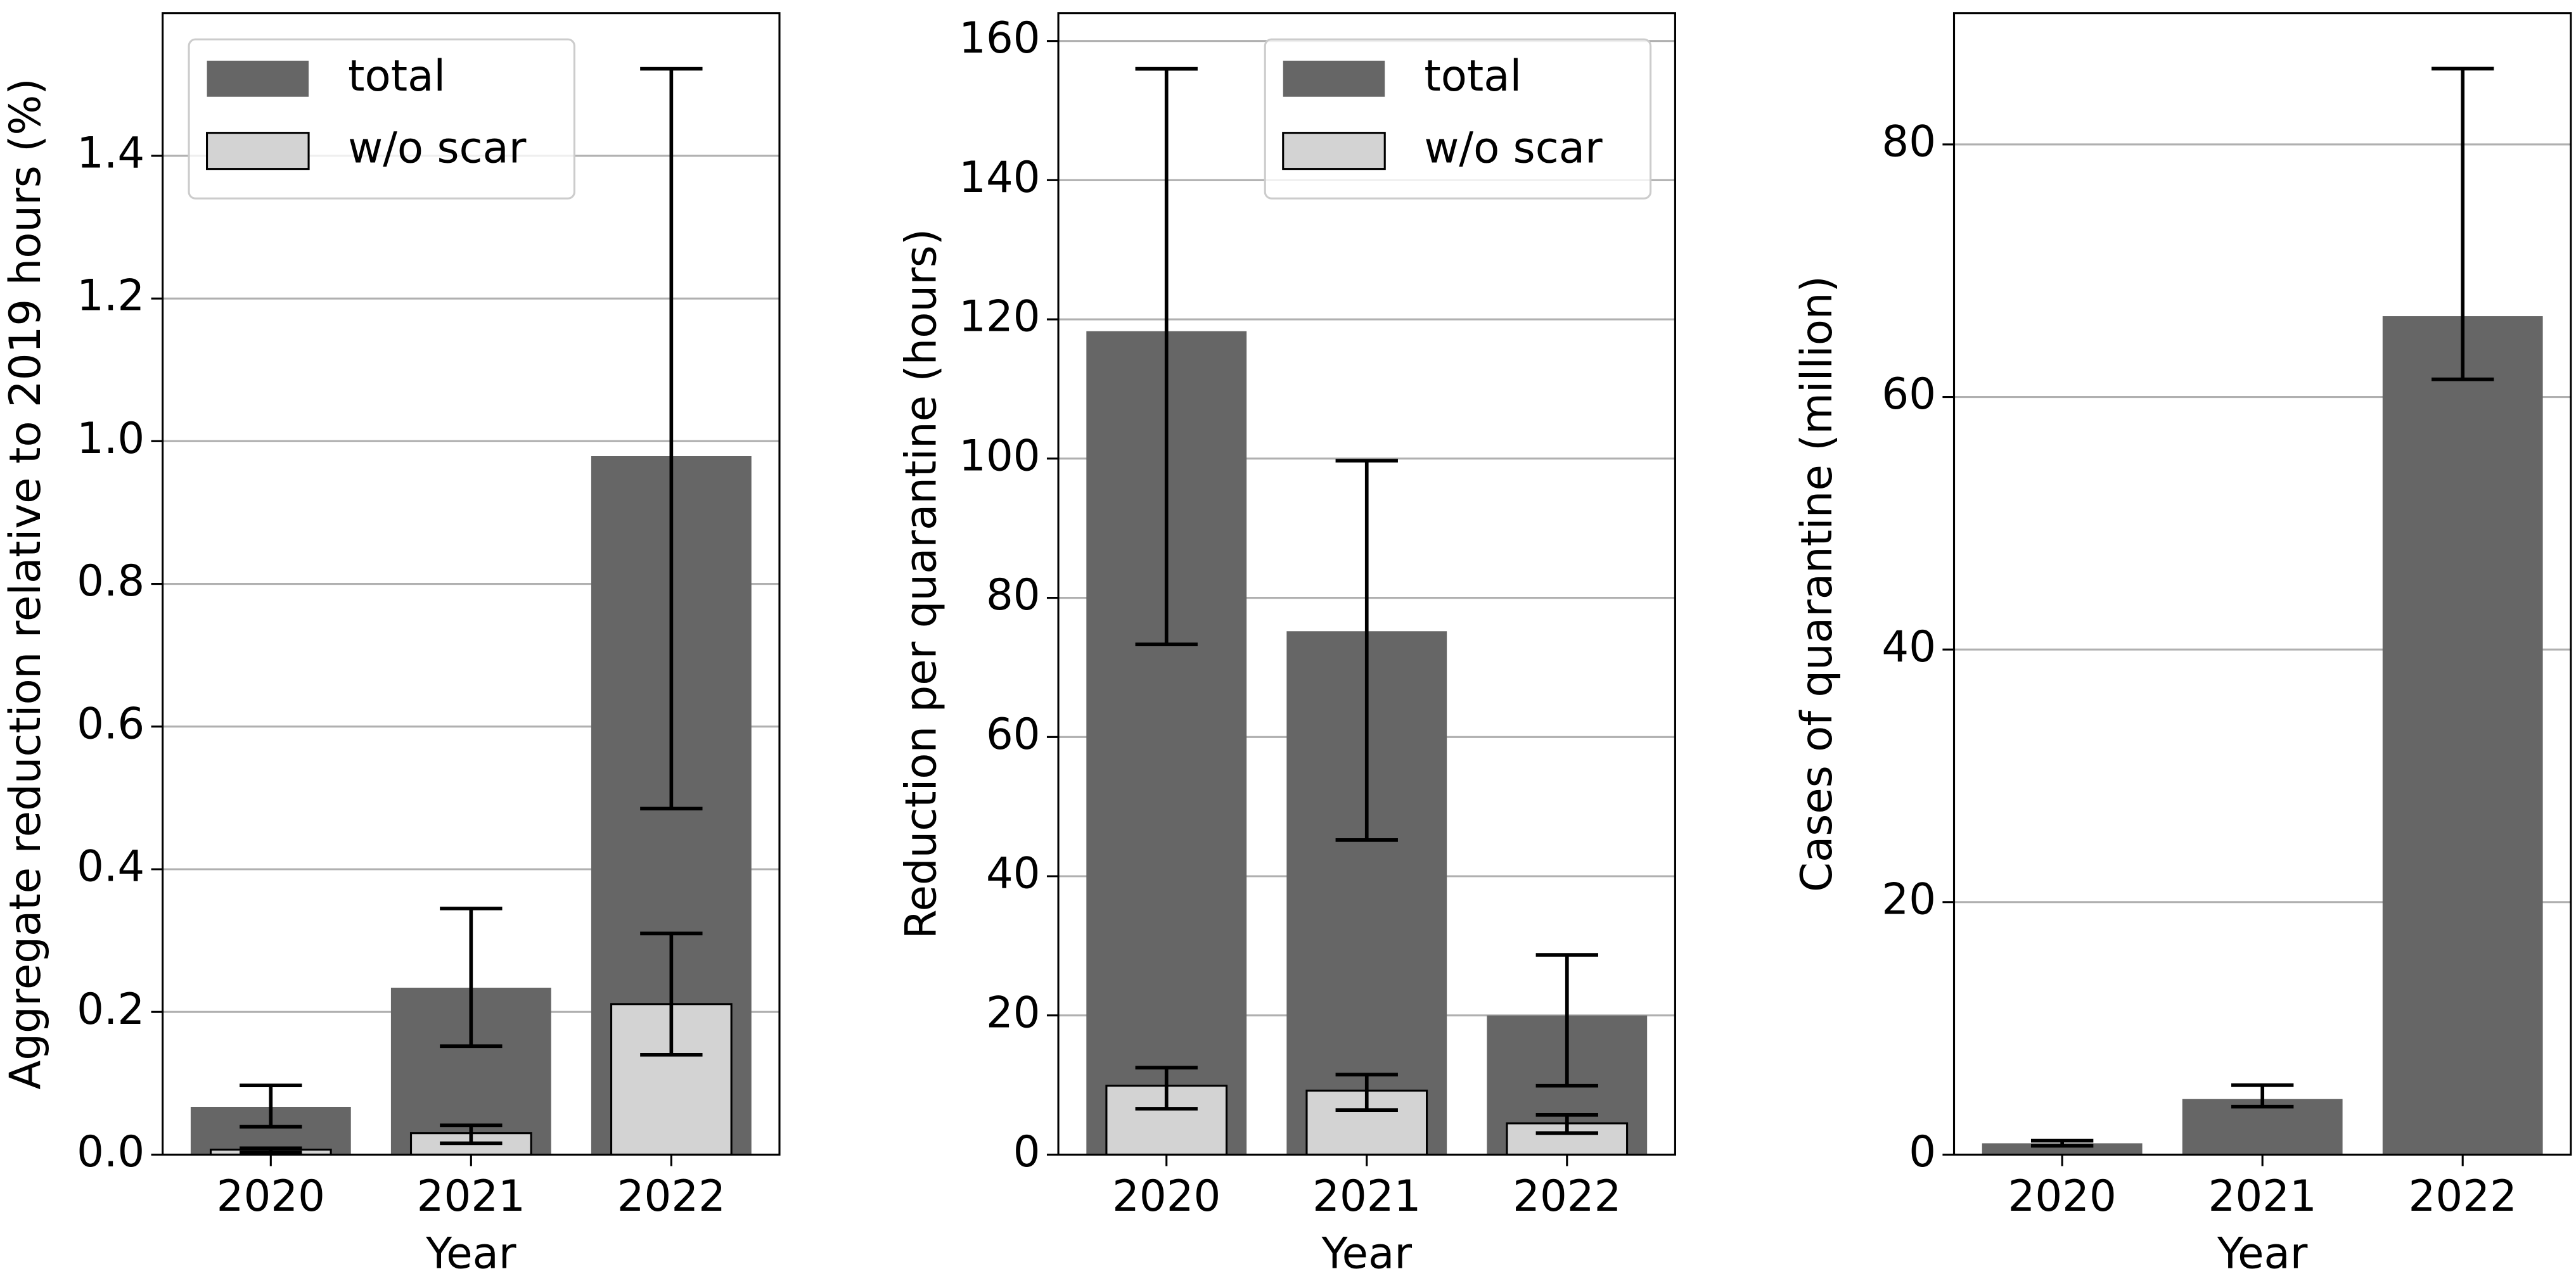 The width and height of the screenshot is (2576, 1276). What do you see at coordinates (110, 152) in the screenshot?
I see `y-tick-label: 1.4` at bounding box center [110, 152].